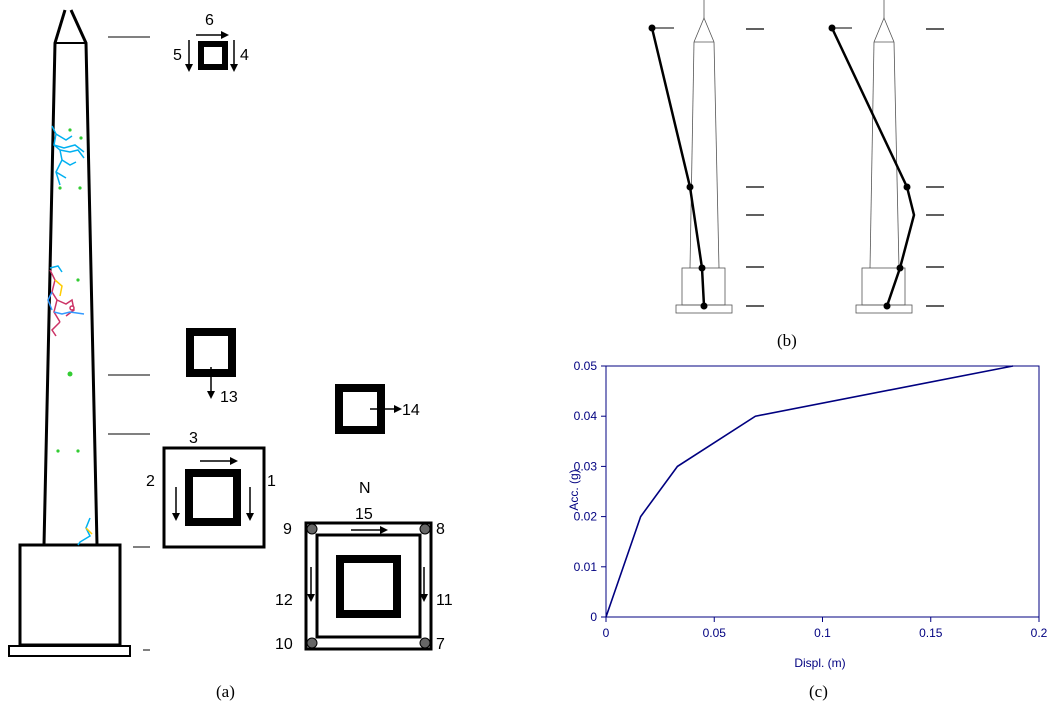 This screenshot has height=708, width=1055. I want to click on section-mid-wall, so click(211, 352).